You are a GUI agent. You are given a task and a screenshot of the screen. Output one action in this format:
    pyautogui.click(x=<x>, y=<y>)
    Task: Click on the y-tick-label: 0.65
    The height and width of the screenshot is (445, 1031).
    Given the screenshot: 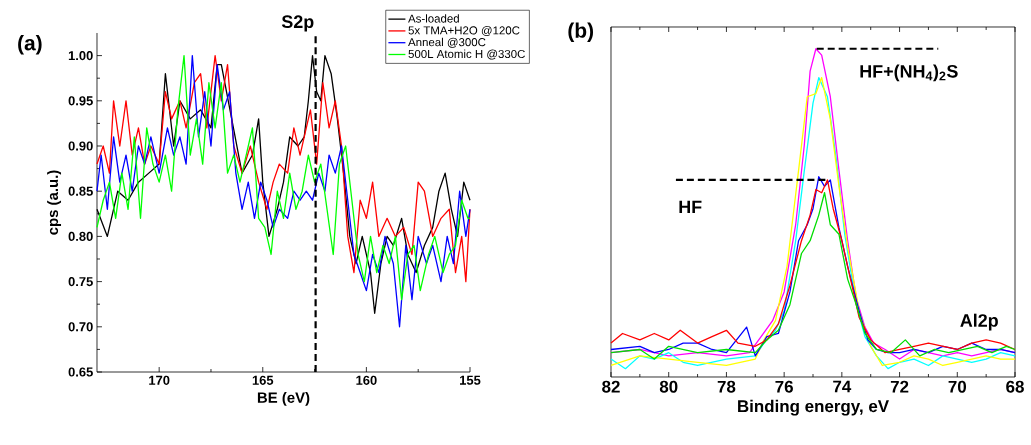 What is the action you would take?
    pyautogui.click(x=80, y=372)
    